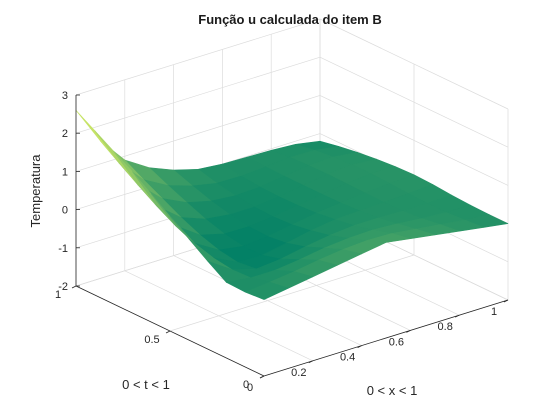 This screenshot has height=420, width=560. What do you see at coordinates (445, 327) in the screenshot?
I see `x-tick-label: 0.8` at bounding box center [445, 327].